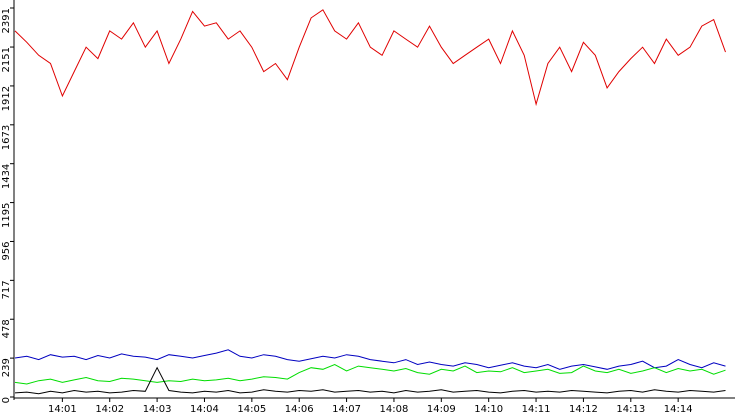 The image size is (735, 415). I want to click on x-tick-label: 14:14, so click(678, 409).